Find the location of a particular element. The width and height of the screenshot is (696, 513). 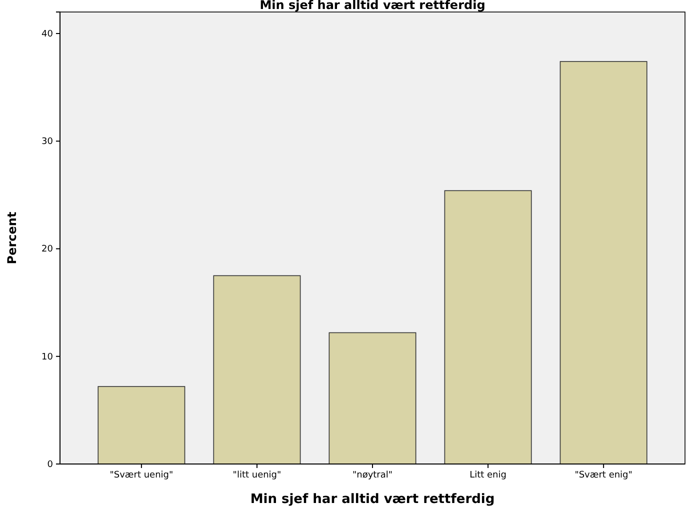

y-tick-label: 0 is located at coordinates (50, 465).